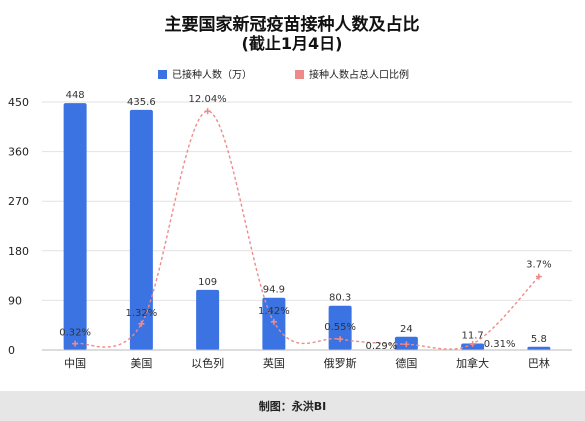 This screenshot has width=585, height=421. Describe the element at coordinates (359, 74) in the screenshot. I see `legend-label-line: 接种人数占总人口比例` at that location.